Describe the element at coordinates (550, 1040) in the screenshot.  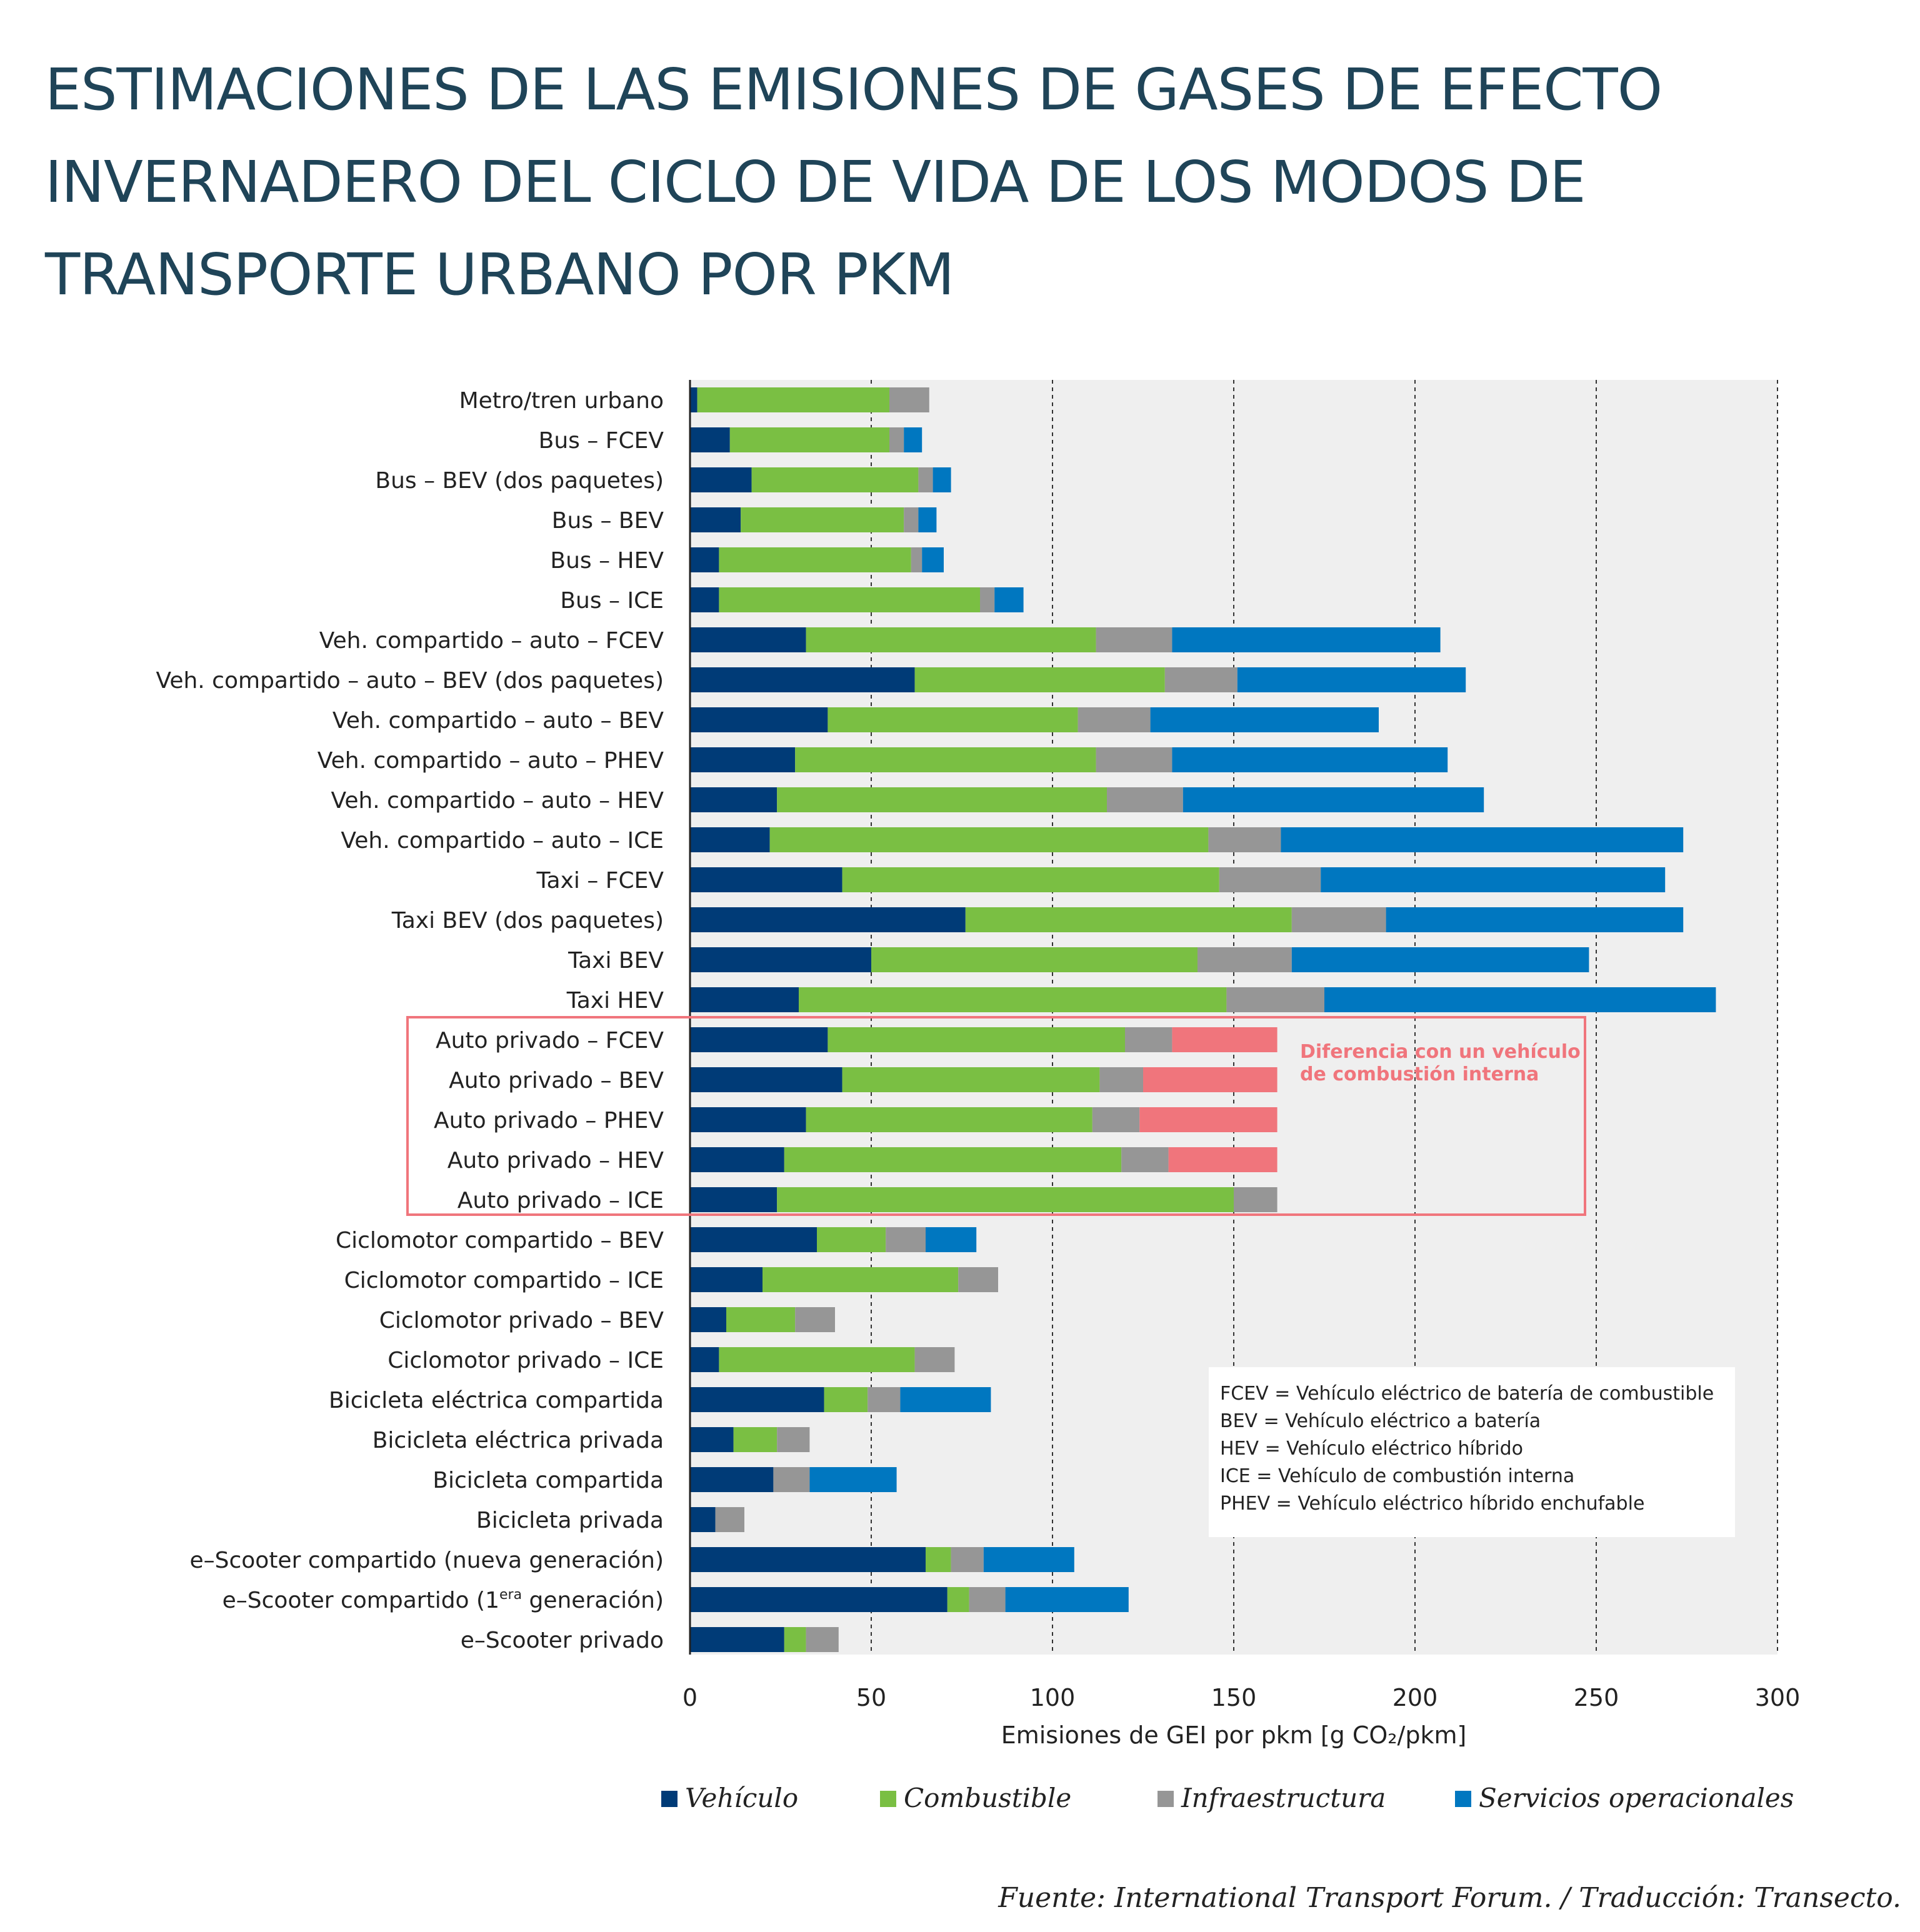
I see `category-label: Auto privado – FCEV` at that location.